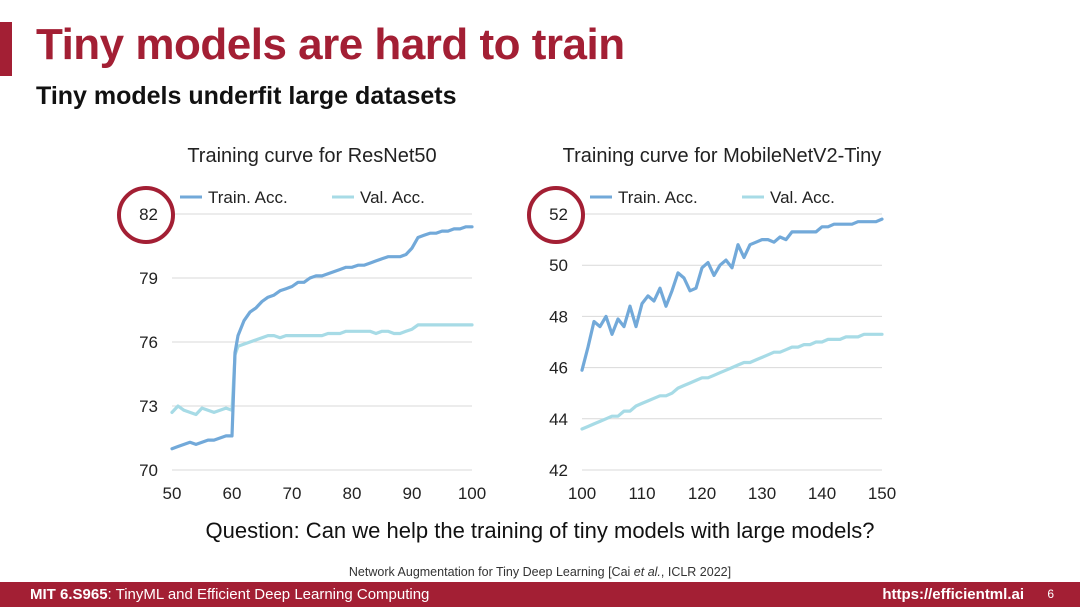 The image size is (1080, 607). I want to click on y-tick-label: 52, so click(558, 214).